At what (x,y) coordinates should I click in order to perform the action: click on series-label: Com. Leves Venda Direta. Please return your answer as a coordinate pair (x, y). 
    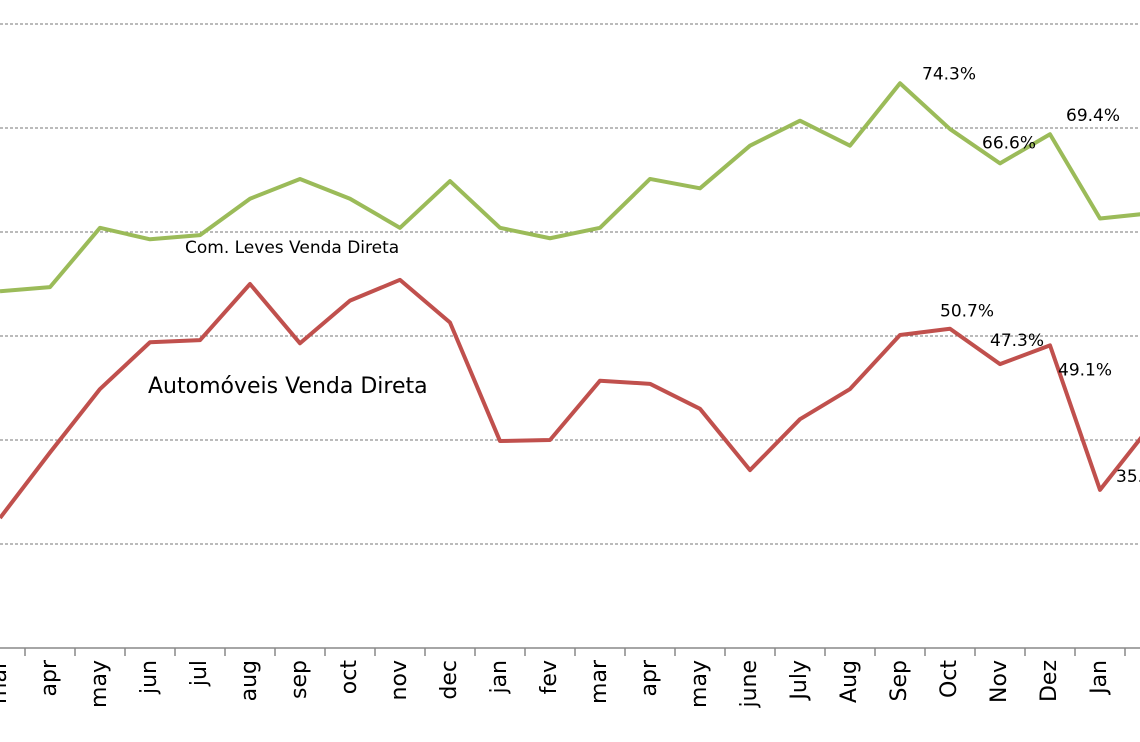
    Looking at the image, I should click on (292, 248).